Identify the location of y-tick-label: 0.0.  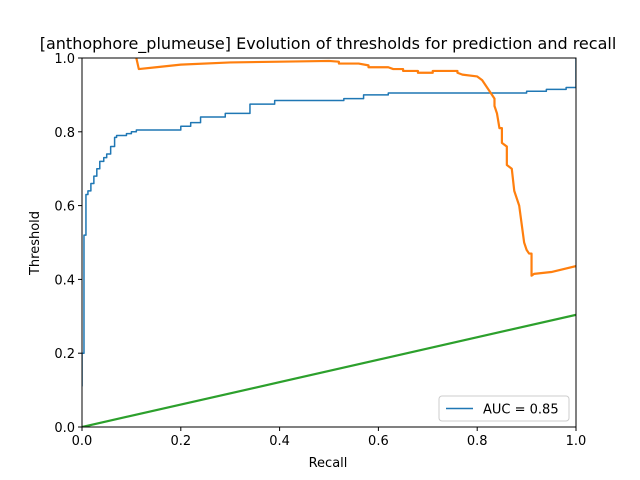
(64, 428).